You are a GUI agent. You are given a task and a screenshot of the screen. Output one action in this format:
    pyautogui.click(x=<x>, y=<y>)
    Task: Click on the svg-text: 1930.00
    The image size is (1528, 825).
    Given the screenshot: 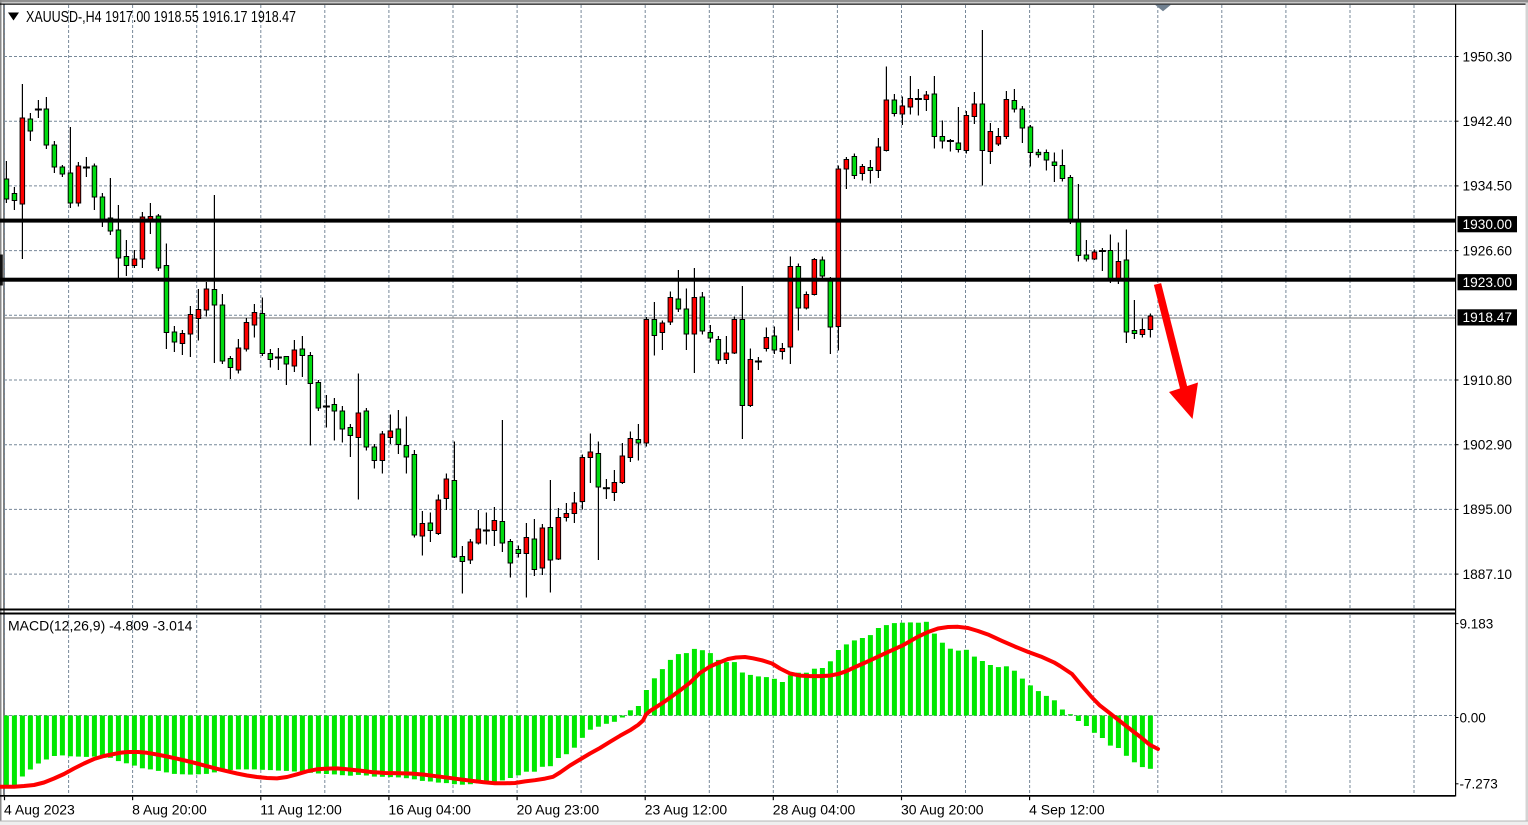 What is the action you would take?
    pyautogui.click(x=1488, y=224)
    